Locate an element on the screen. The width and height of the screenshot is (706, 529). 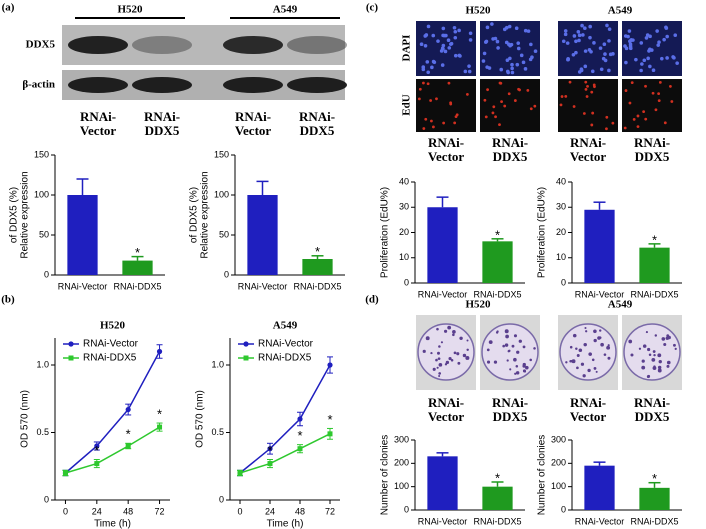
y-tick-label: 50 is located at coordinates (44, 234).